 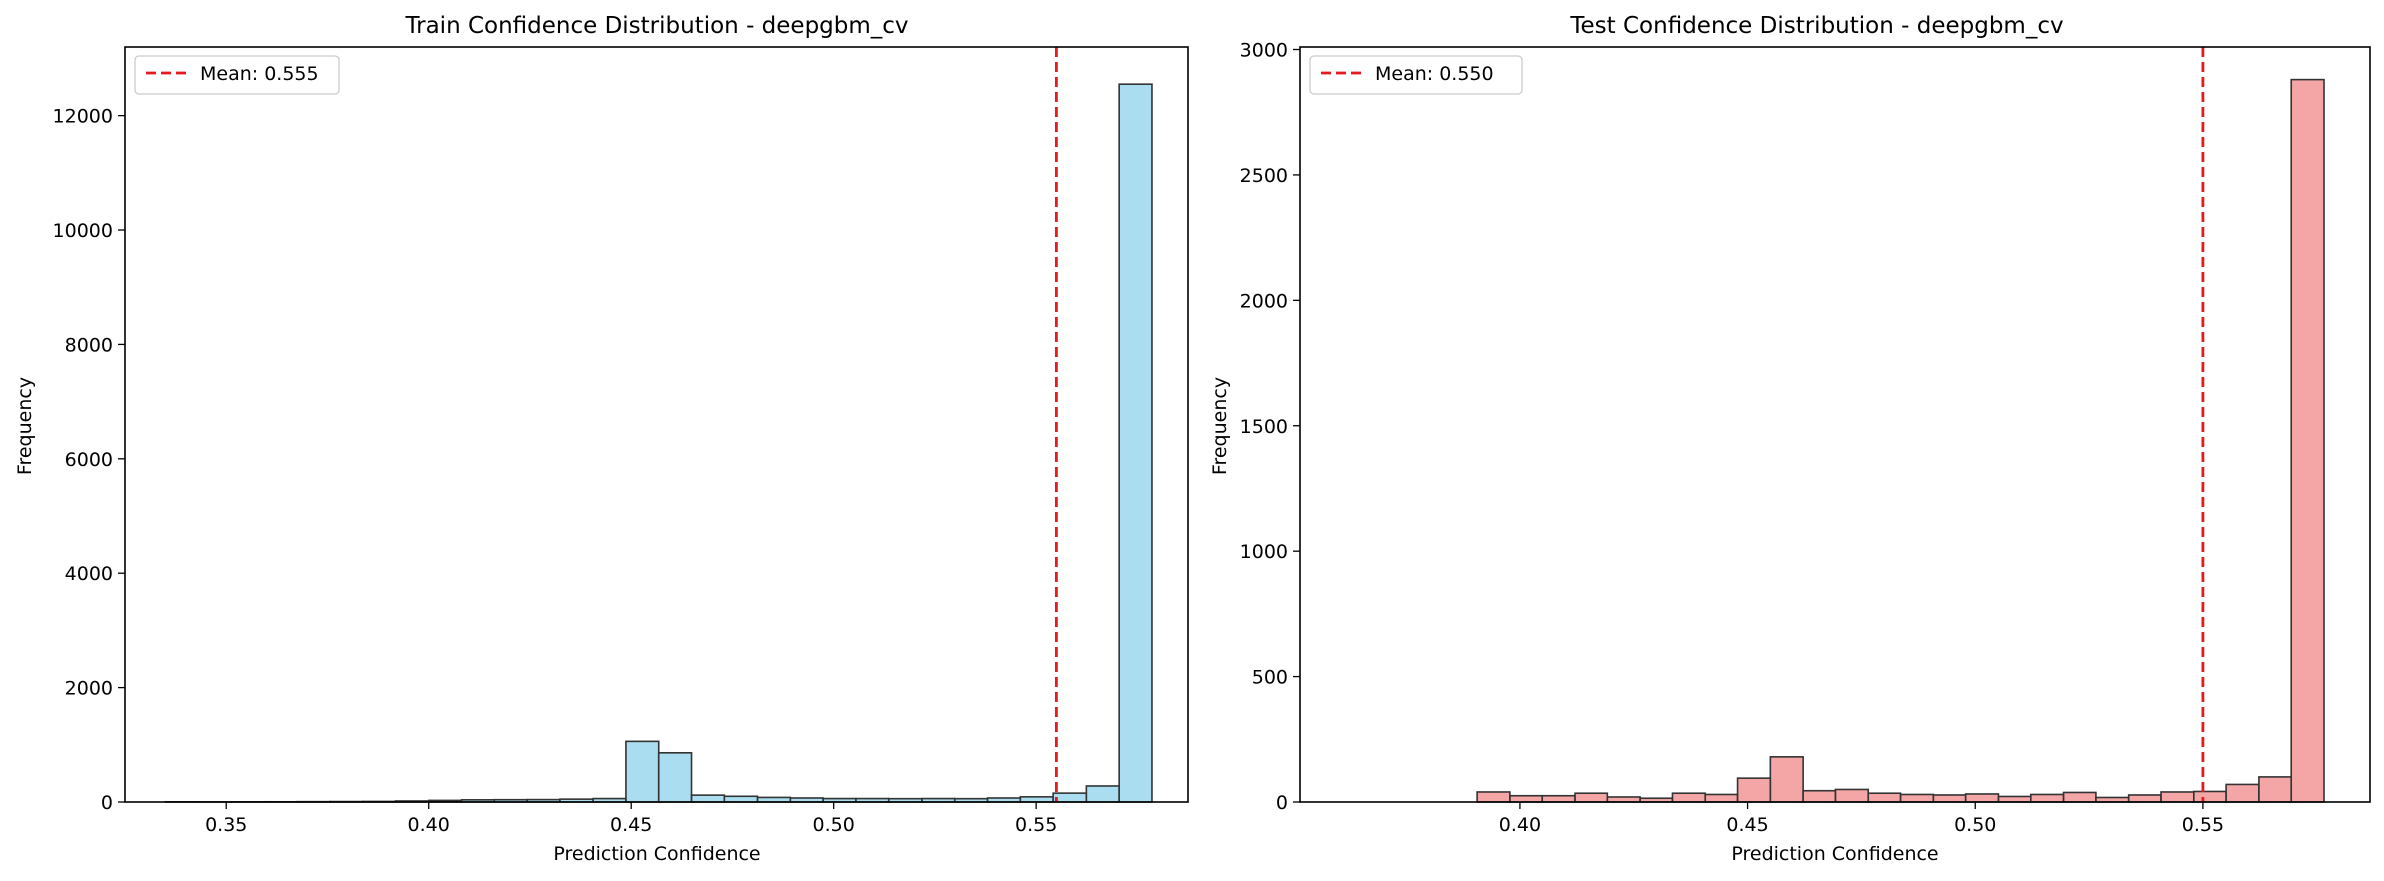 I want to click on y-tick-label: 500, so click(x=1270, y=678).